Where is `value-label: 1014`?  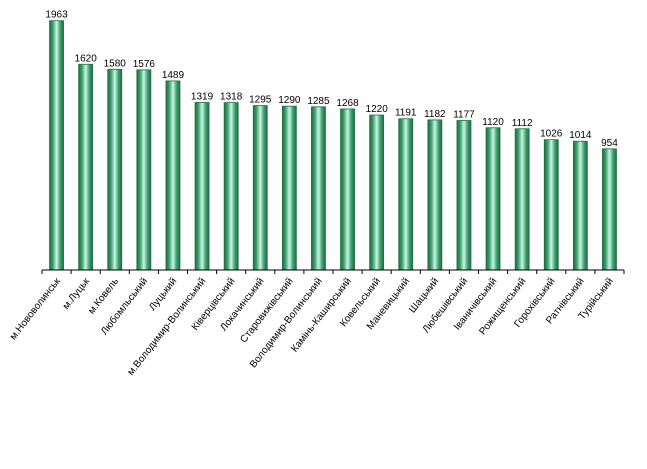
value-label: 1014 is located at coordinates (580, 135).